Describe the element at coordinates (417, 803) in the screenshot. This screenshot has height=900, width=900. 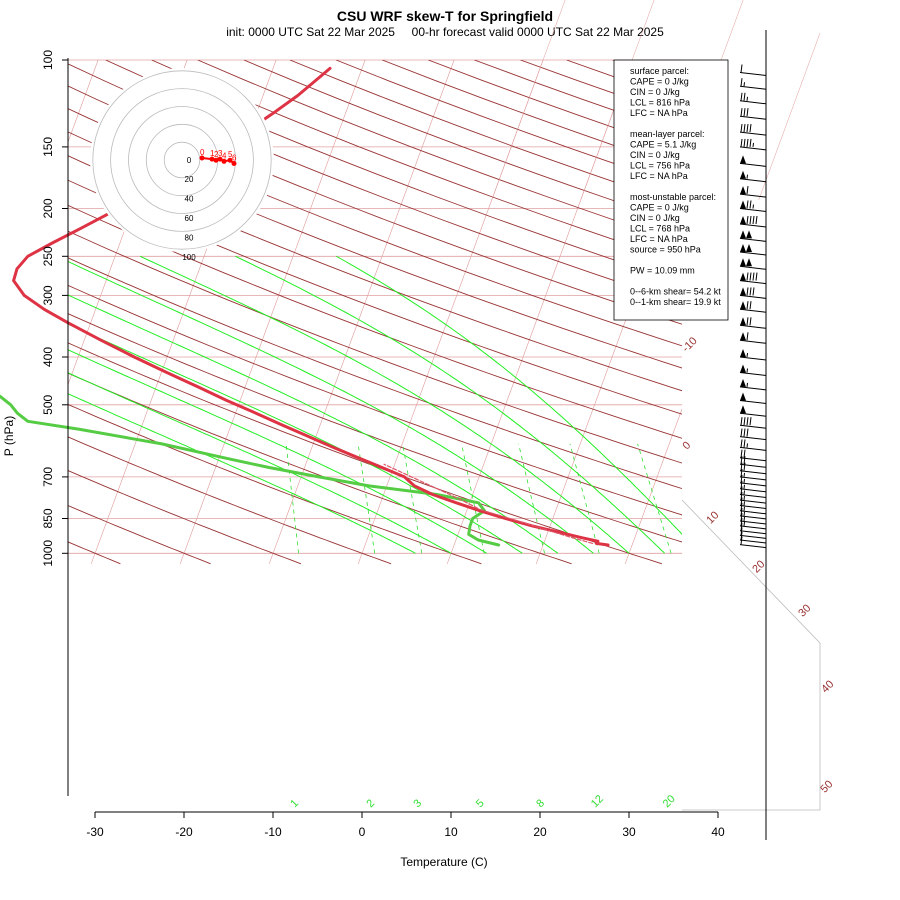
I see `mixing-ratio-label: 3` at that location.